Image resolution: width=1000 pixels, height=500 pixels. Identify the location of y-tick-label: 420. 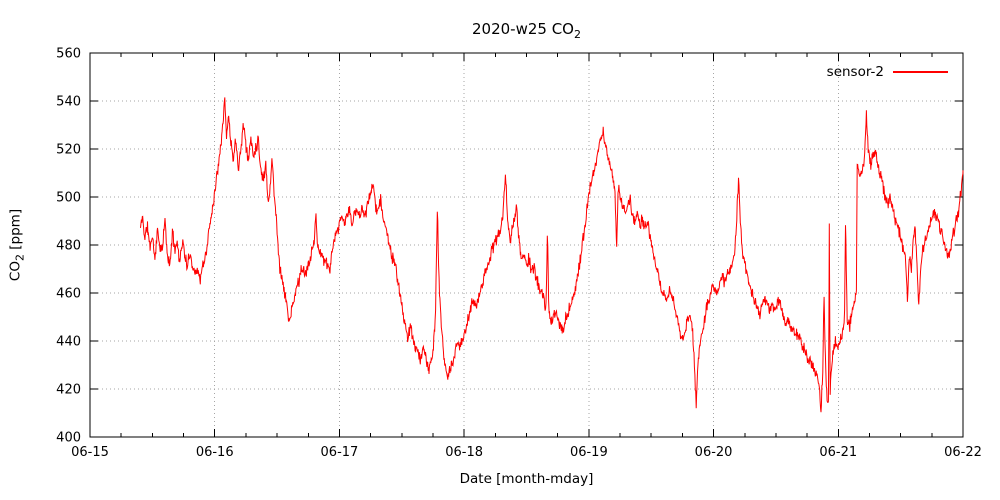
(68, 390).